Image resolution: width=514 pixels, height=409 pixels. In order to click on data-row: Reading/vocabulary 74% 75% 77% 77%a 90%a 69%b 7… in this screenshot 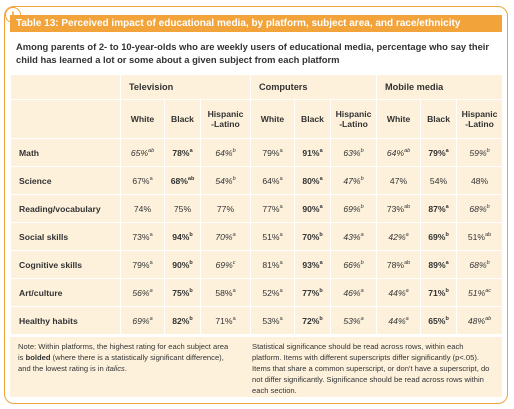, I will do `click(257, 208)`.